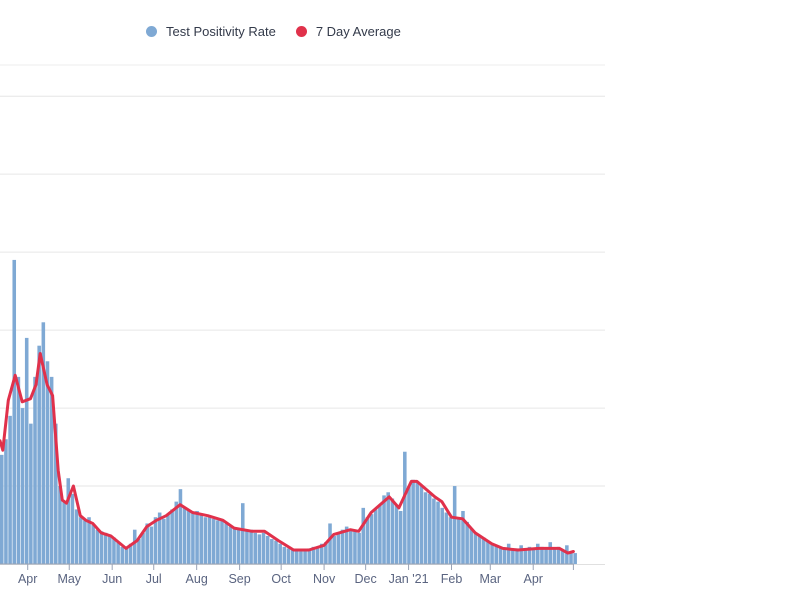  I want to click on x-tick-label: Nov, so click(324, 579).